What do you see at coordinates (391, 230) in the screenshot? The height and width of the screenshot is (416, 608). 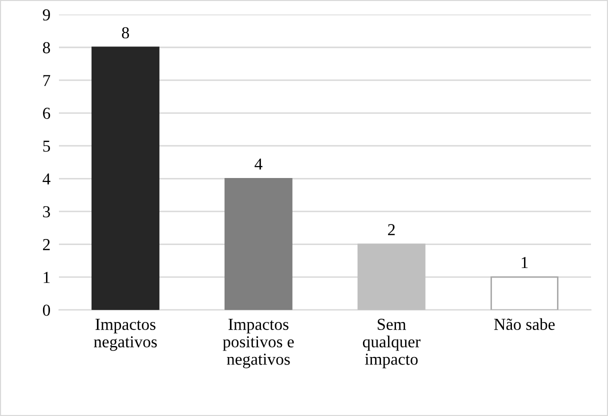 I see `data-label: 2` at bounding box center [391, 230].